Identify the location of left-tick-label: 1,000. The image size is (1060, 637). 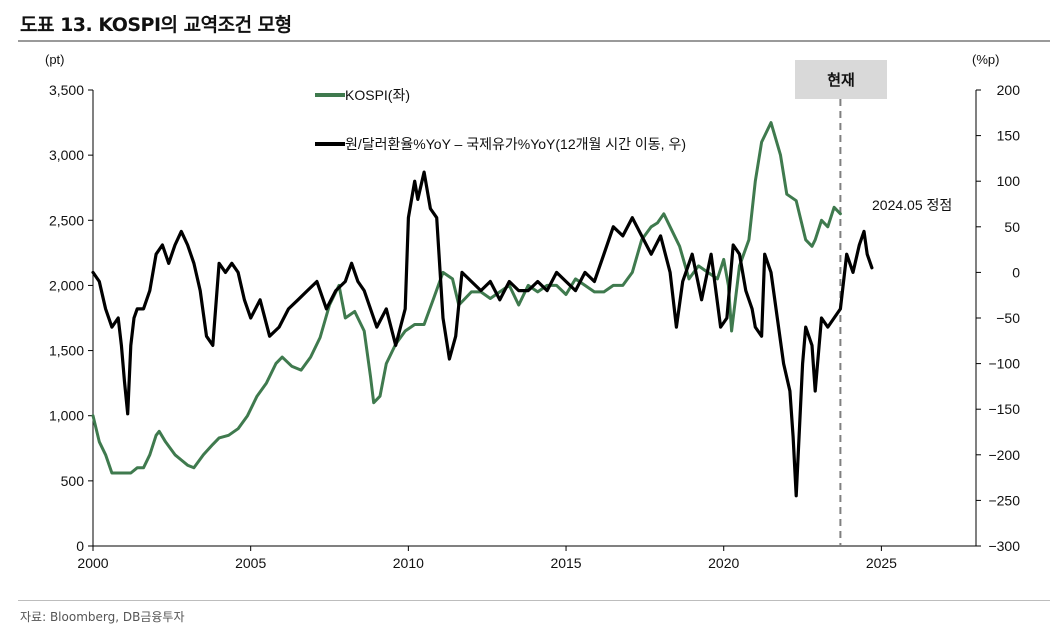
(66, 416).